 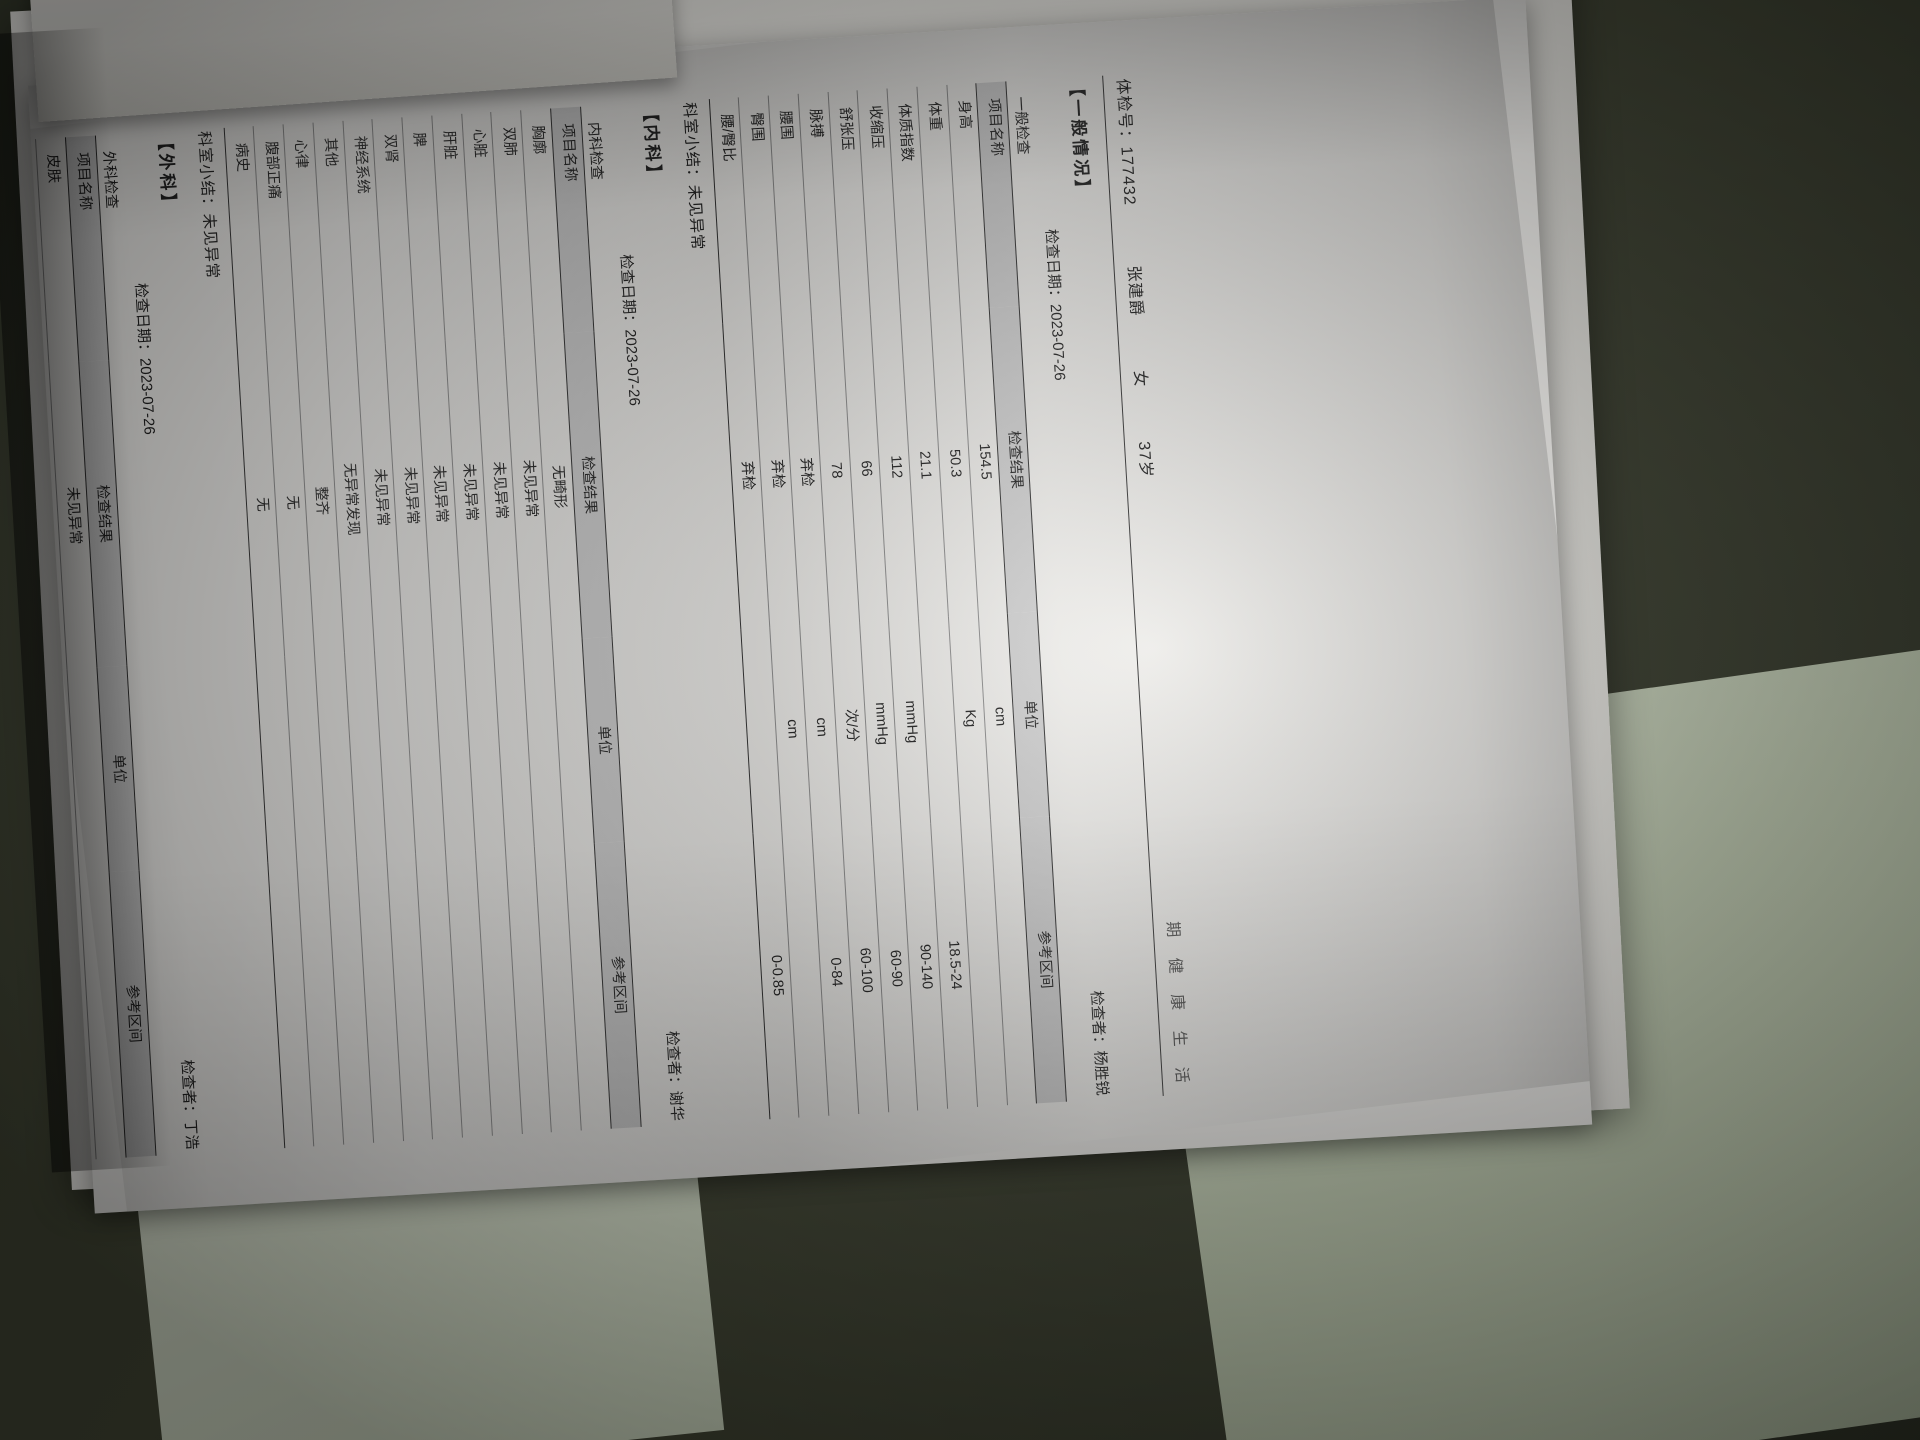 I want to click on examiner-surgery: 检查者：丁浩, so click(x=189, y=1105).